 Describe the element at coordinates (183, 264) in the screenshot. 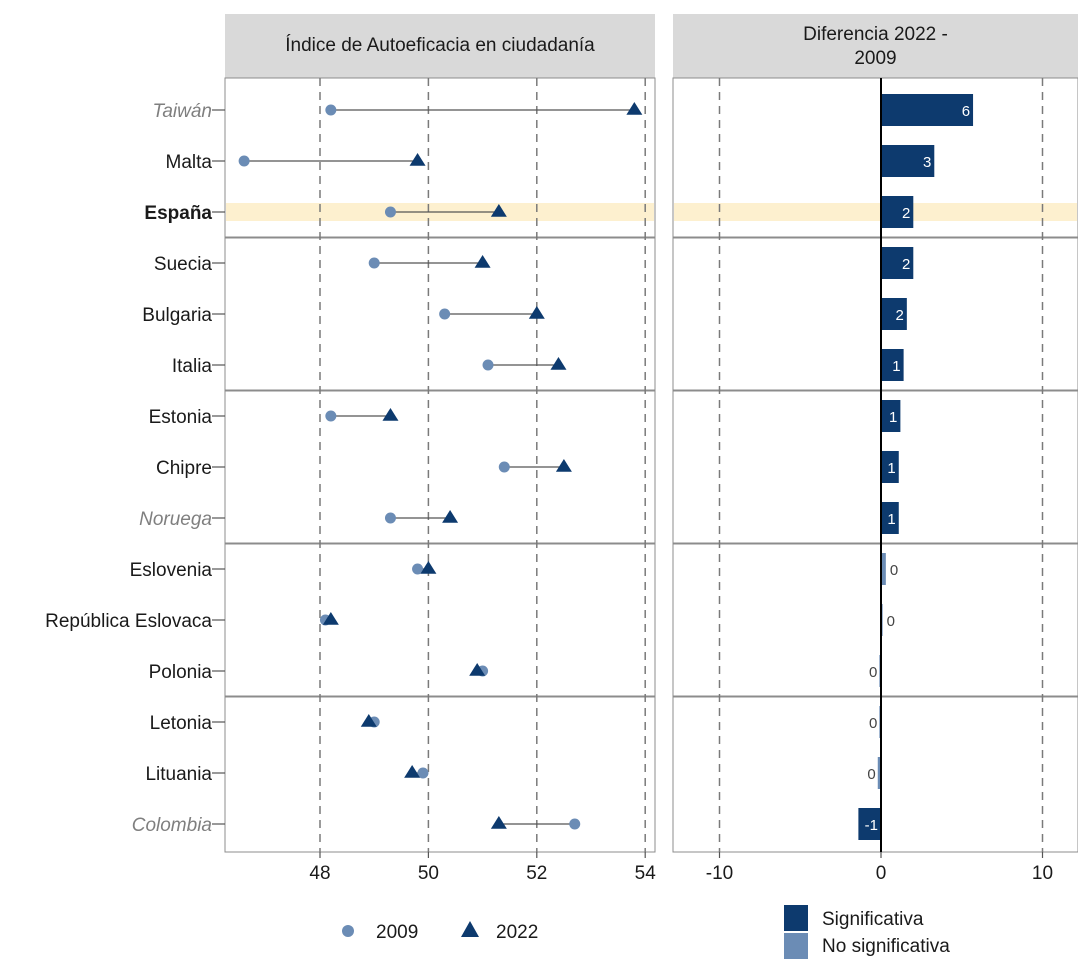

I see `country-label: Suecia` at that location.